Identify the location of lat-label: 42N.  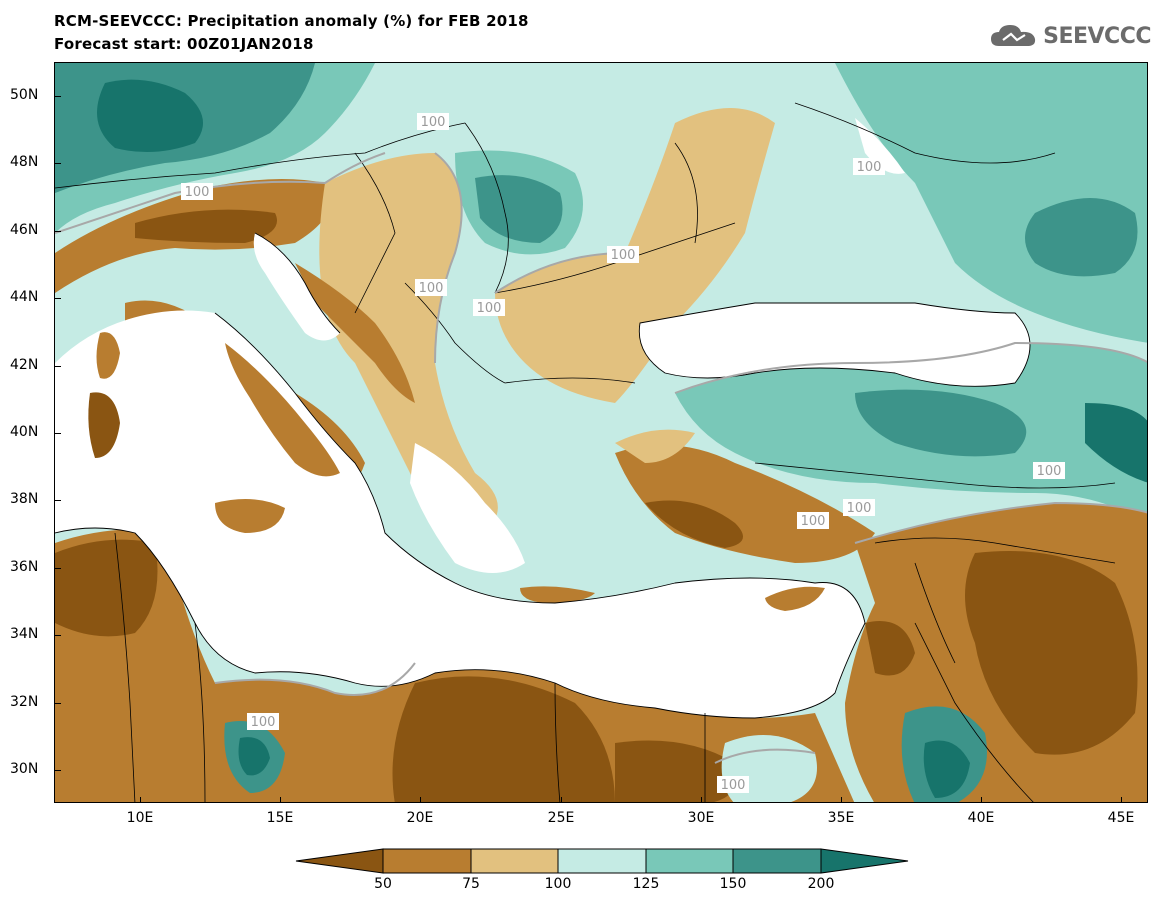
(24, 365).